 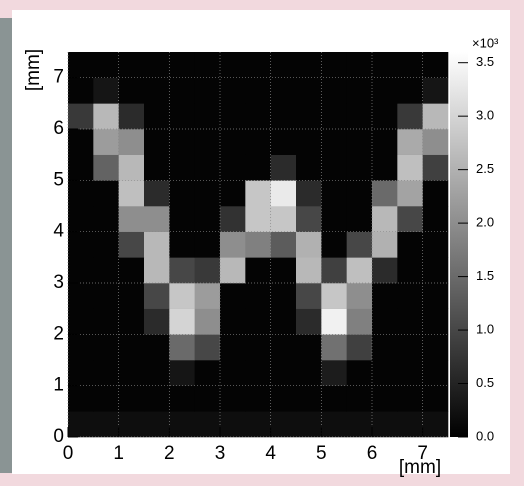 What do you see at coordinates (270, 453) in the screenshot?
I see `x-tick-label: 4` at bounding box center [270, 453].